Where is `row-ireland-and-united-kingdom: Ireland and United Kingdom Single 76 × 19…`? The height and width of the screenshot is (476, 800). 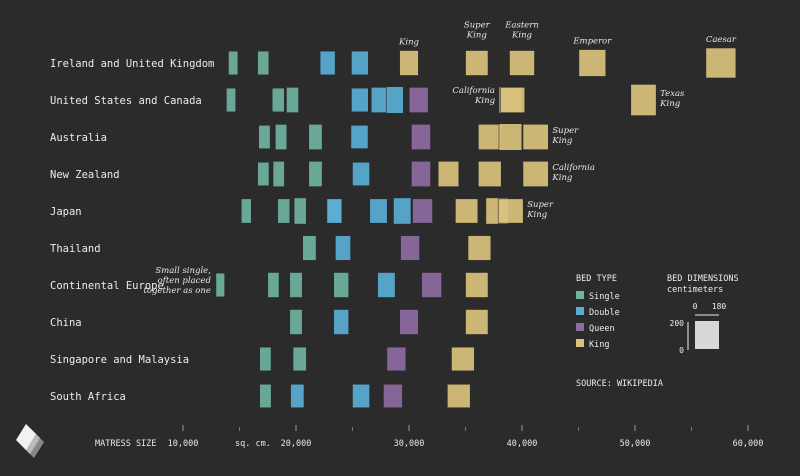
row-ireland-and-united-kingdom: Ireland and United Kingdom Single 76 × 19… is located at coordinates (393, 50).